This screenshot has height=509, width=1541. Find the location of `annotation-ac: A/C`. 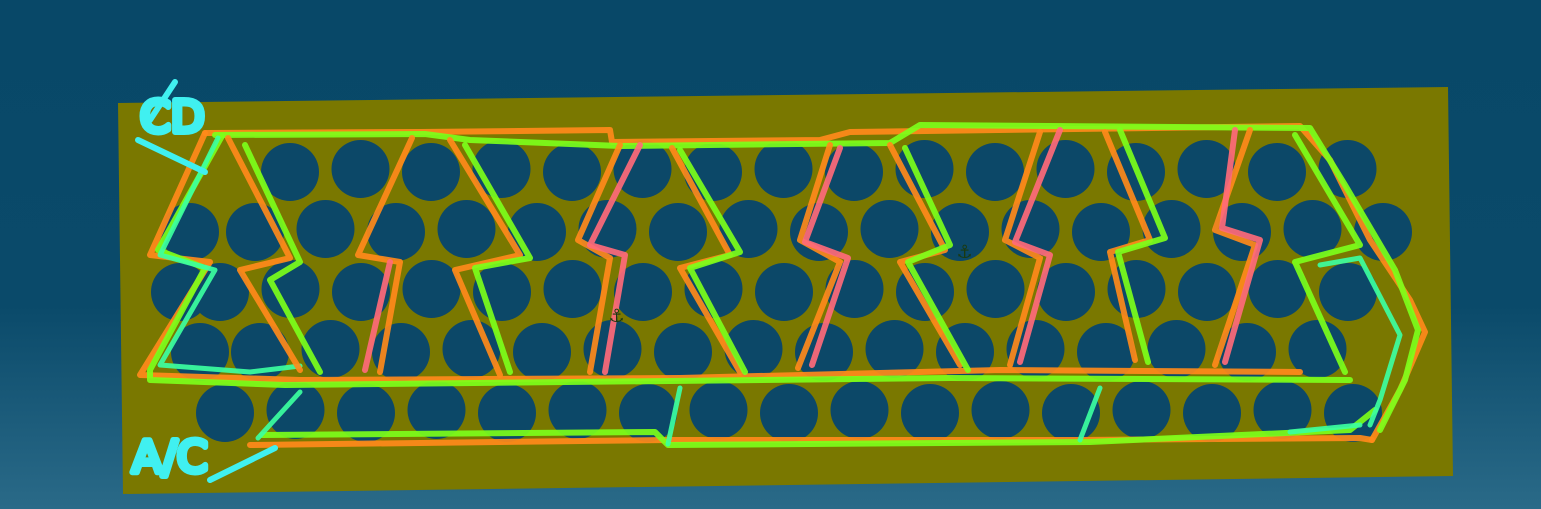

annotation-ac: A/C is located at coordinates (203, 457).